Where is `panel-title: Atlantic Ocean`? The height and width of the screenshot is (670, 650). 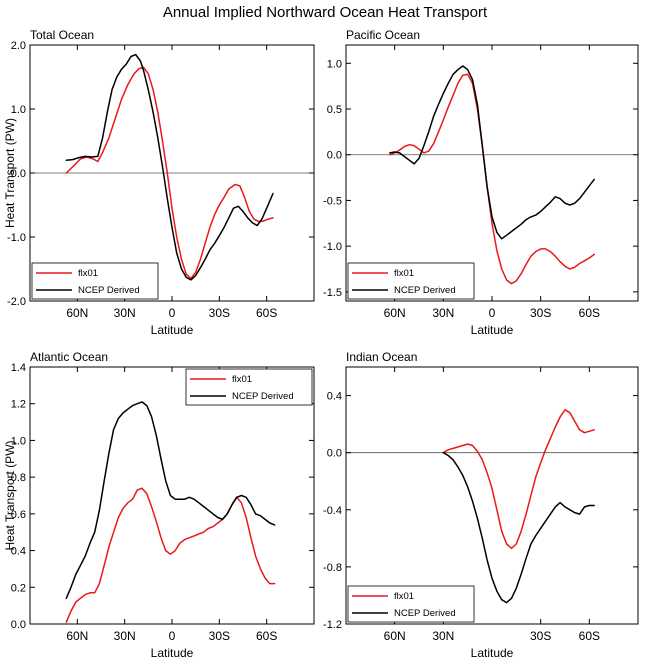 panel-title: Atlantic Ocean is located at coordinates (69, 357).